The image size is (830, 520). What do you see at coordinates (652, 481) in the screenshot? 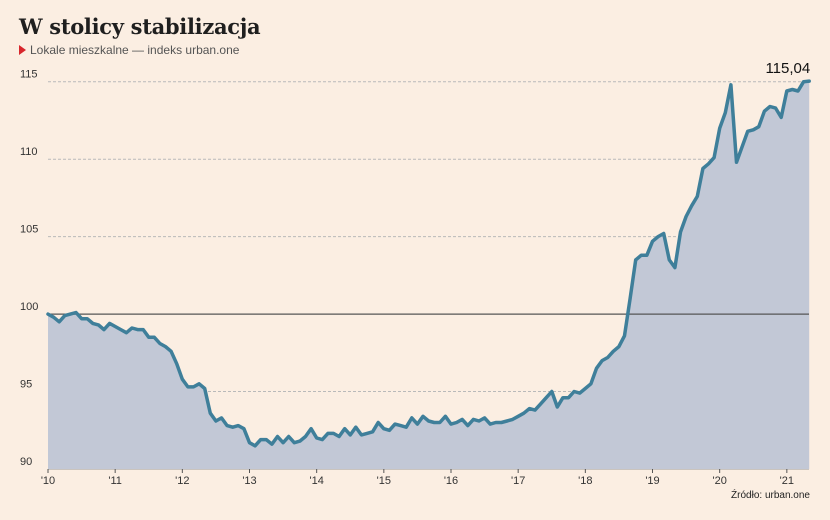
I see `x-tick-label-2019: '19` at bounding box center [652, 481].